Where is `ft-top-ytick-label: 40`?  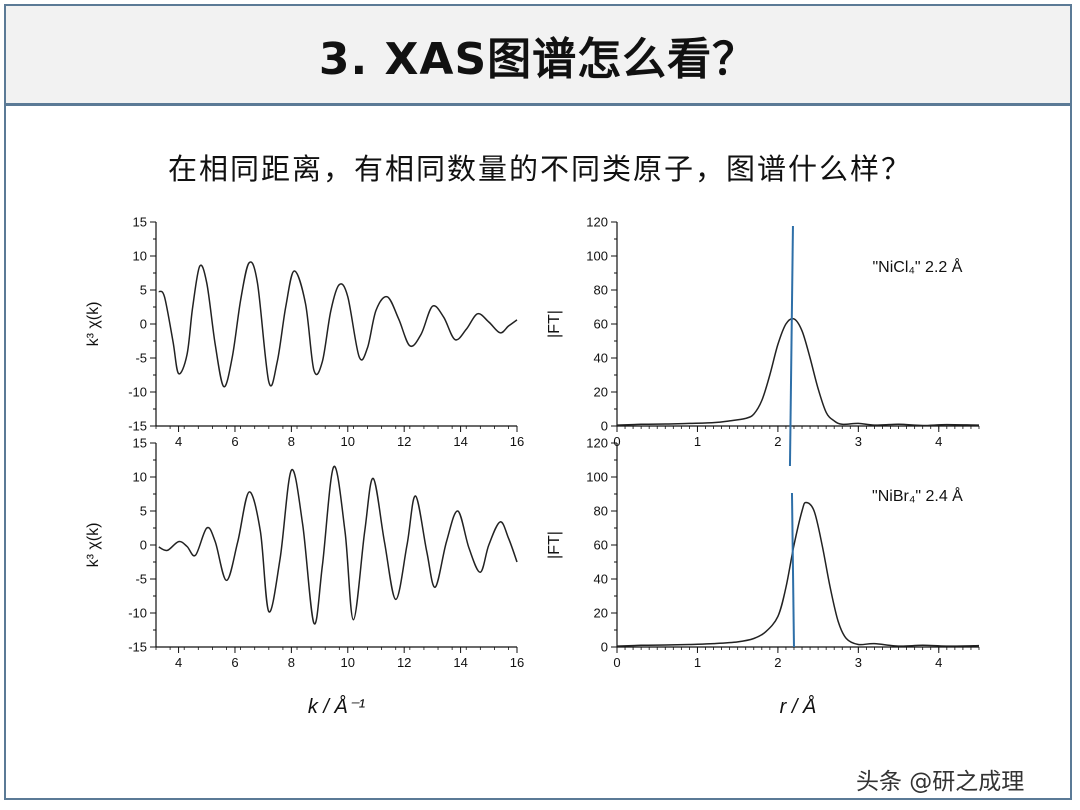 ft-top-ytick-label: 40 is located at coordinates (601, 358).